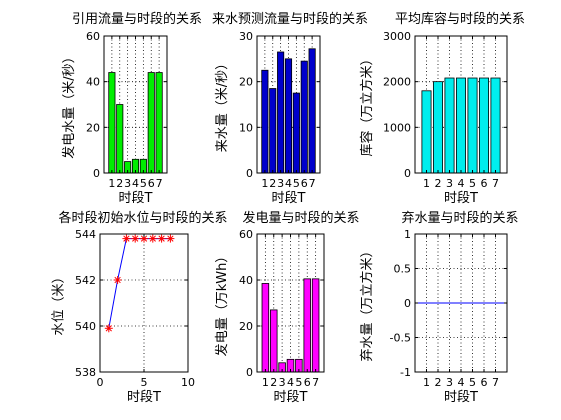 Image resolution: width=561 pixels, height=420 pixels. Describe the element at coordinates (407, 234) in the screenshot. I see `y-tick-label: 1` at that location.